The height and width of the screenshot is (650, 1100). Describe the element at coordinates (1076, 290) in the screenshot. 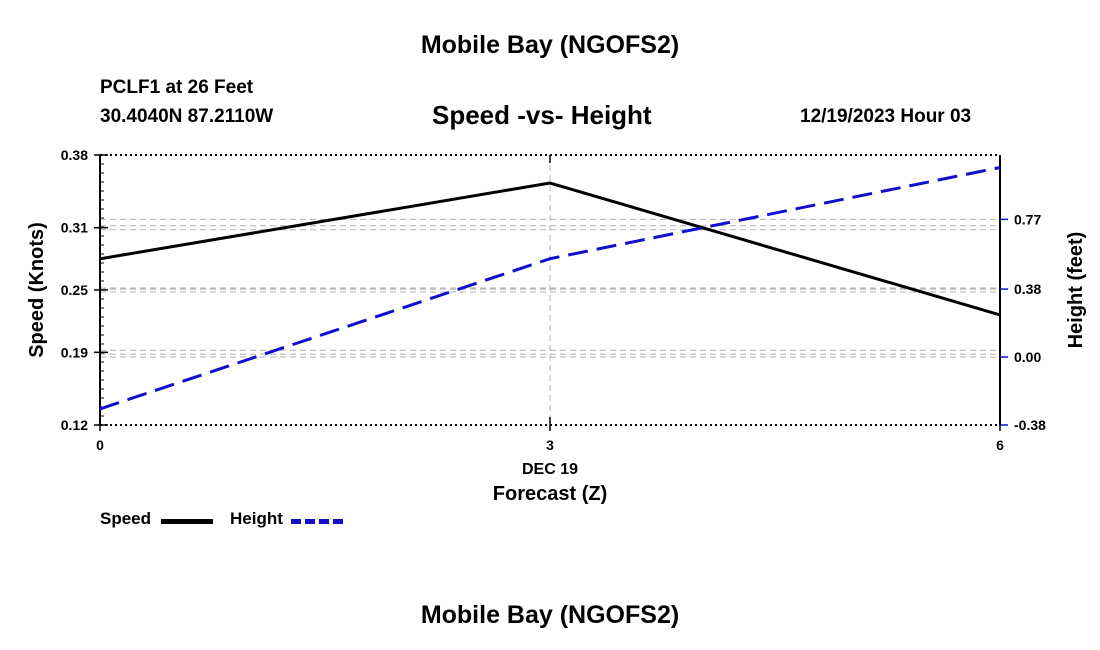

I see `right-axis-label: Height (feet)` at that location.